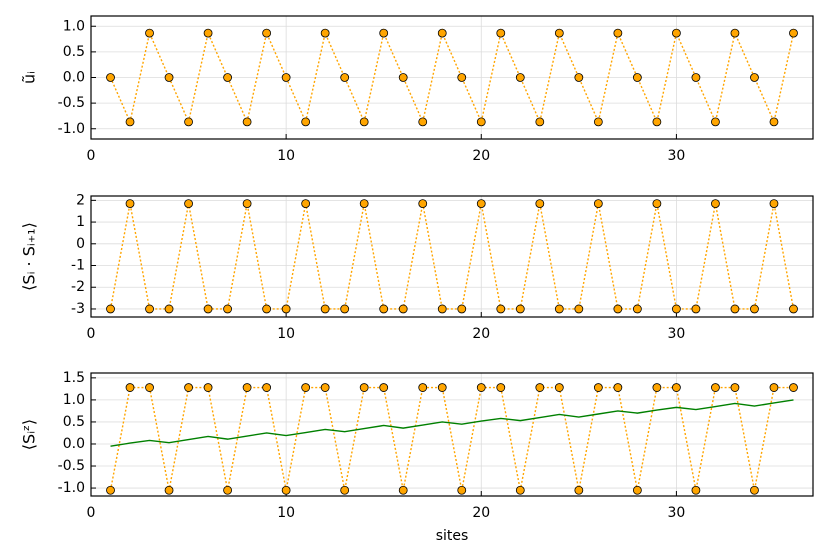  What do you see at coordinates (80, 200) in the screenshot?
I see `y-tick-label: 2` at bounding box center [80, 200].